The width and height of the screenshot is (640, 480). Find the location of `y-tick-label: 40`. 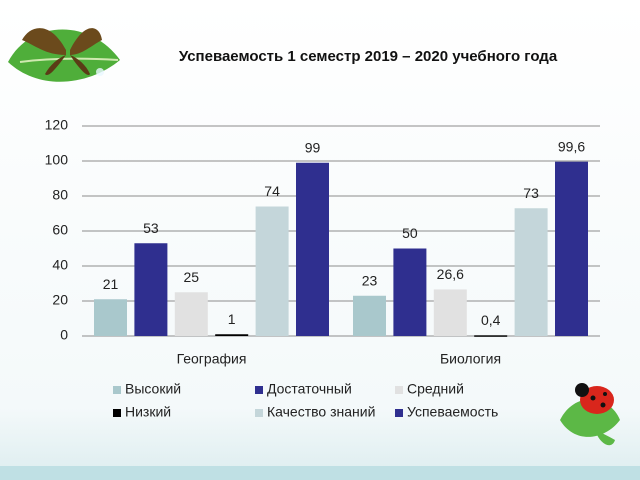

y-tick-label: 40 is located at coordinates (60, 265).